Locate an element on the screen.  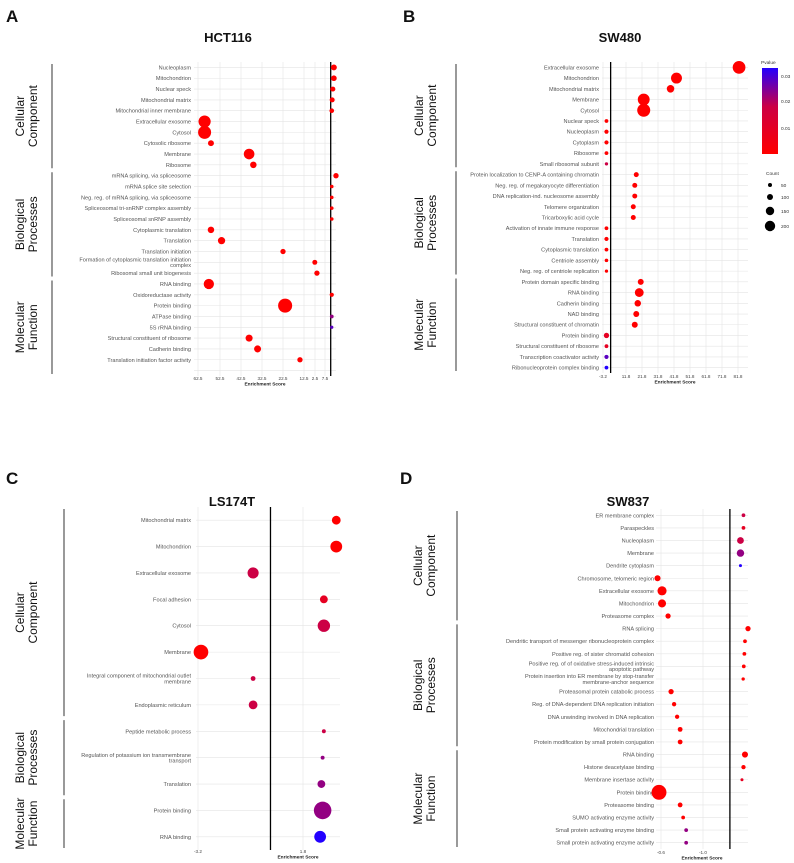
section-label-line: Molecular is located at coordinates (419, 325).